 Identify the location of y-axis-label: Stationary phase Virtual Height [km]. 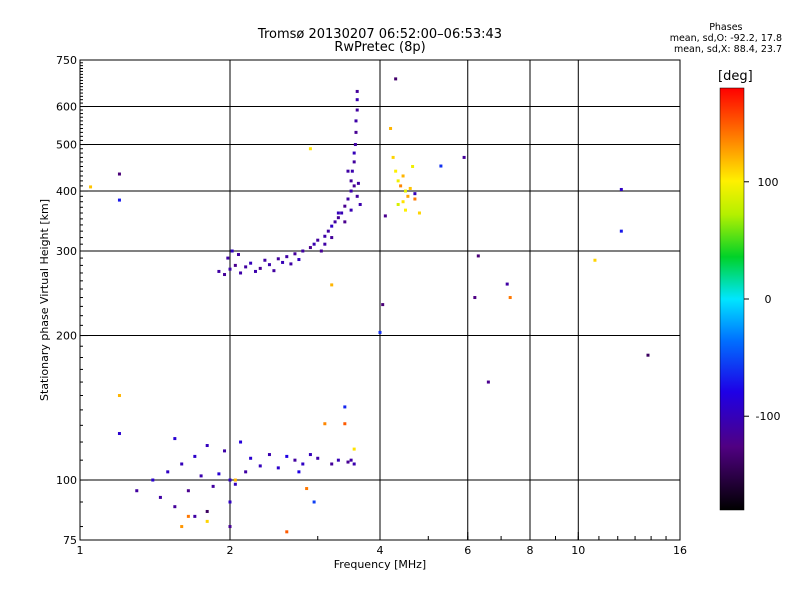
(44, 300).